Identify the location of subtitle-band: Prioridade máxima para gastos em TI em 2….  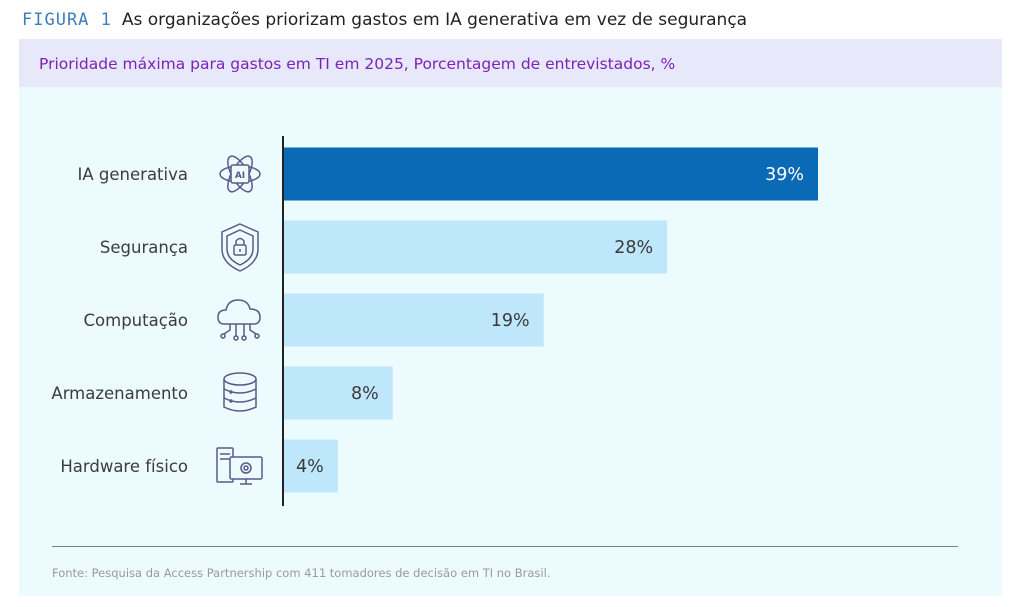
(510, 63).